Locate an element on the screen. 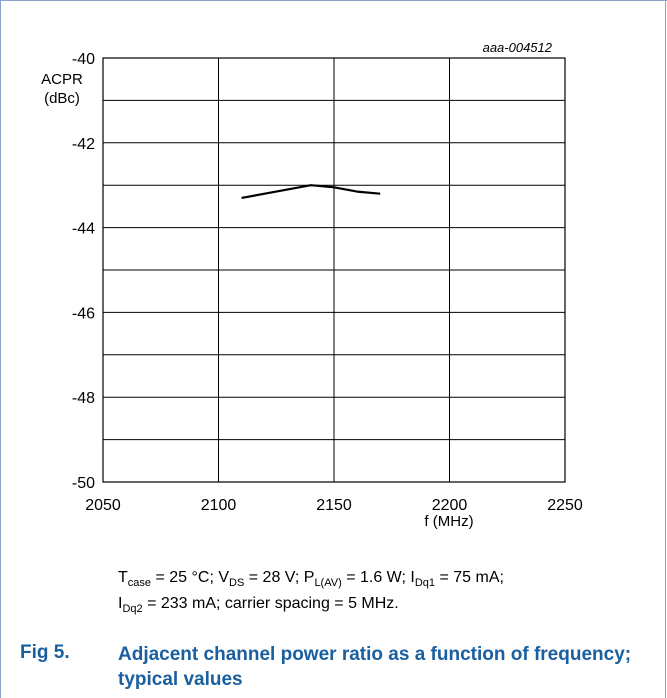 This screenshot has width=667, height=698. x-tick-label: 2250 is located at coordinates (565, 505).